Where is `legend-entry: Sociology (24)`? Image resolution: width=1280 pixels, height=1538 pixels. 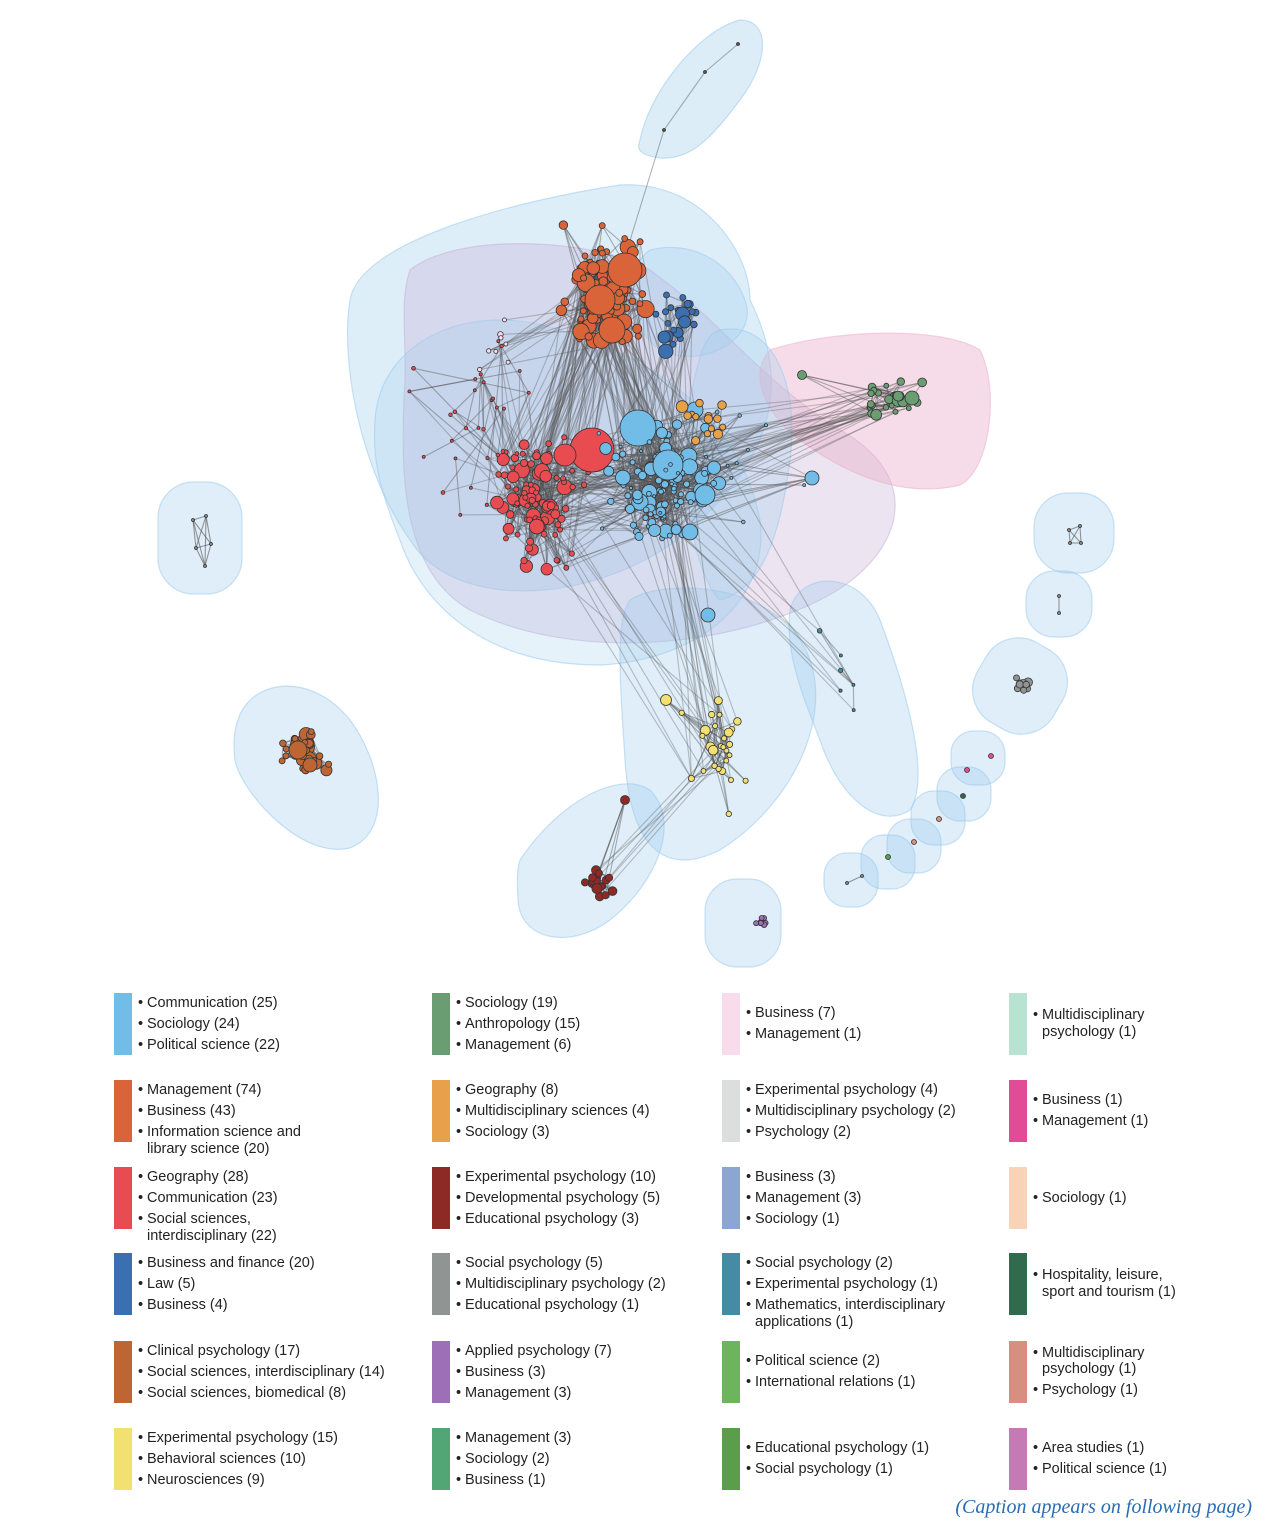
legend-entry: Sociology (24) is located at coordinates (209, 1024).